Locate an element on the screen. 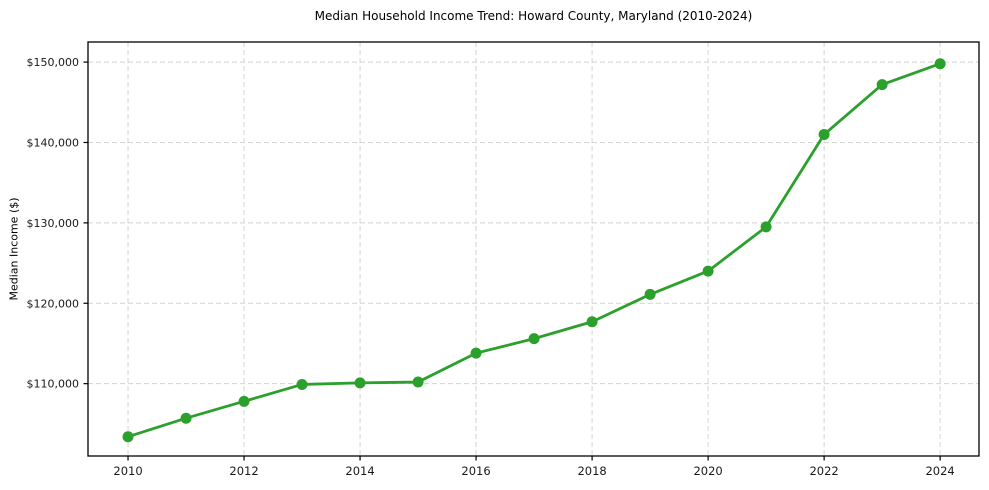  y-axis-label: Median Income ($) is located at coordinates (14, 249).